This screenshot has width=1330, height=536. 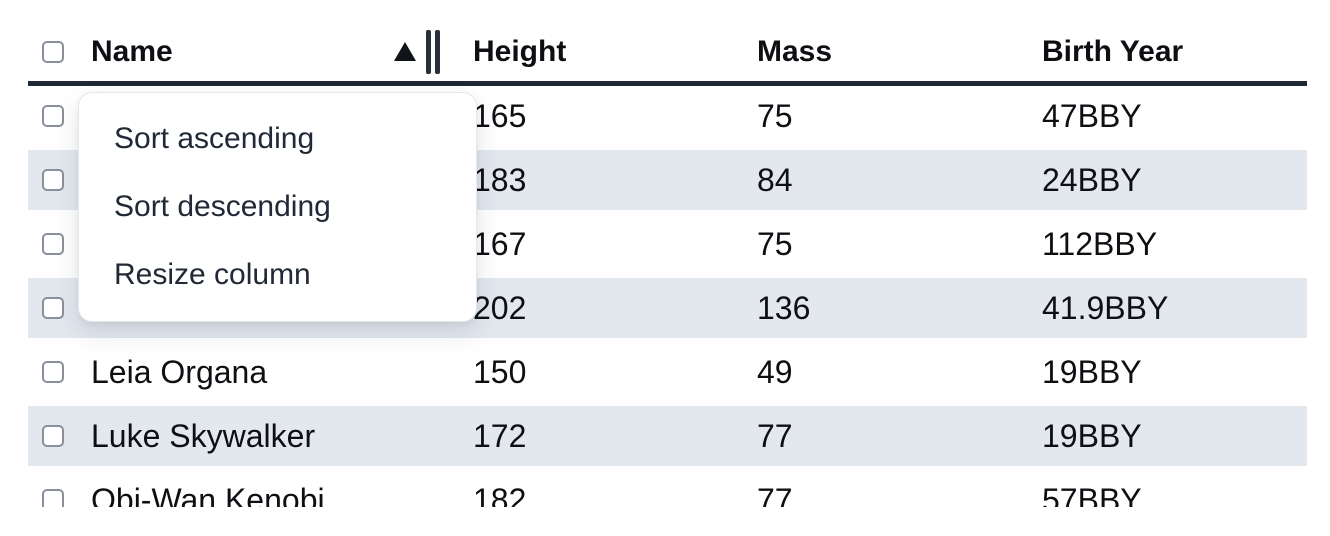 I want to click on cell-height: 165, so click(x=500, y=115).